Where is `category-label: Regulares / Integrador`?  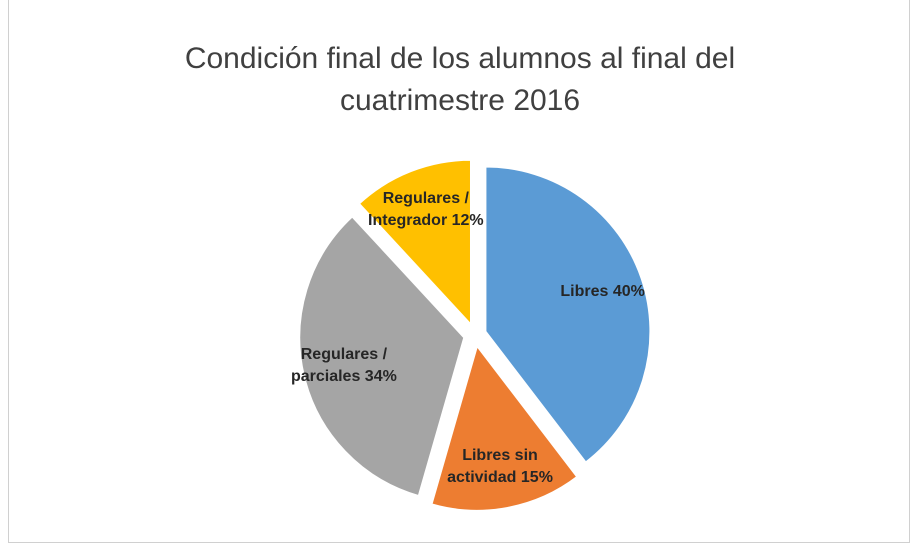
category-label: Regulares / Integrador is located at coordinates (418, 209).